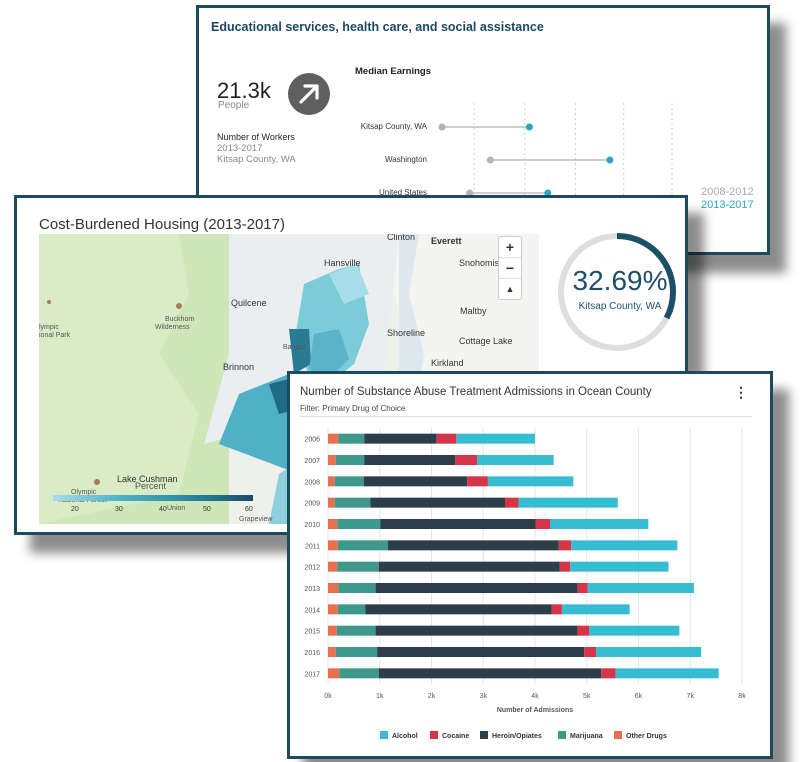 The height and width of the screenshot is (762, 800). What do you see at coordinates (312, 546) in the screenshot?
I see `y-tick-label: 2011` at bounding box center [312, 546].